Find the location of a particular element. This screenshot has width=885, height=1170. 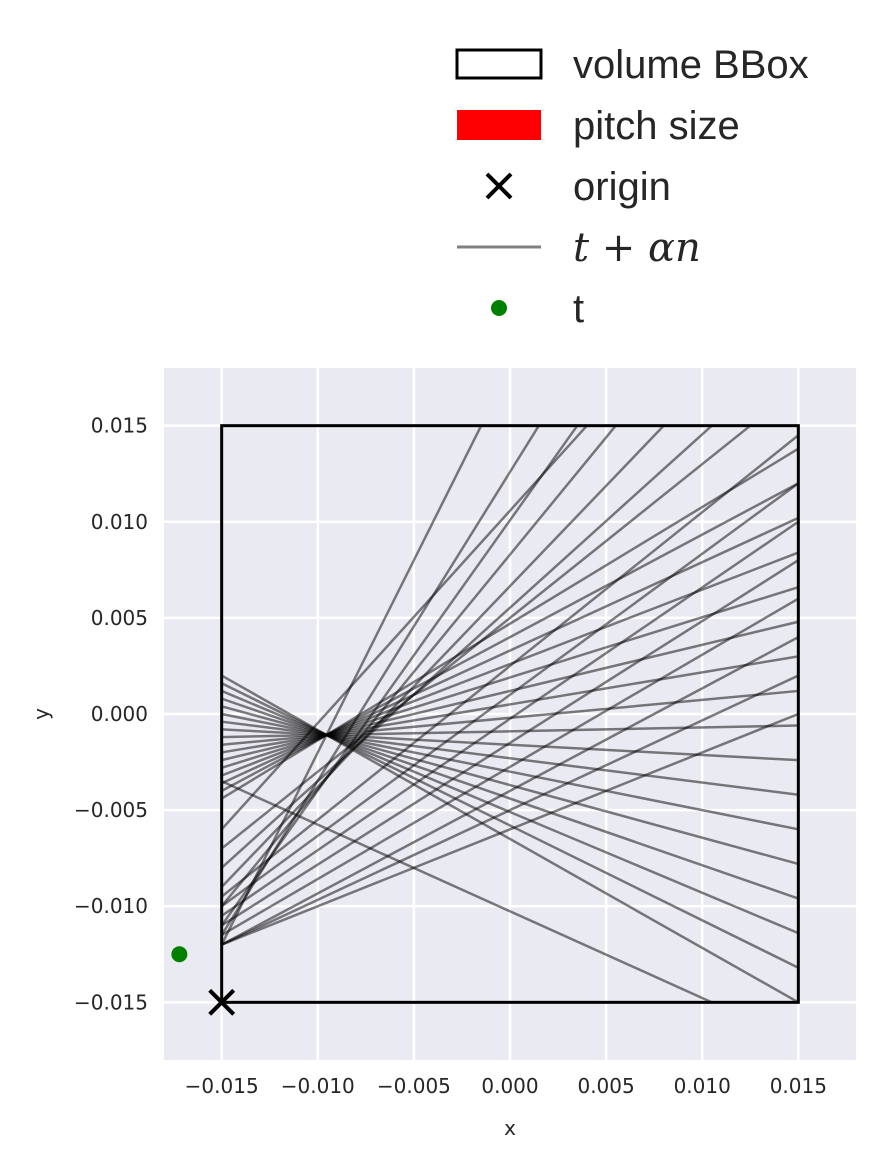

y-axis-label: y is located at coordinates (41, 714).